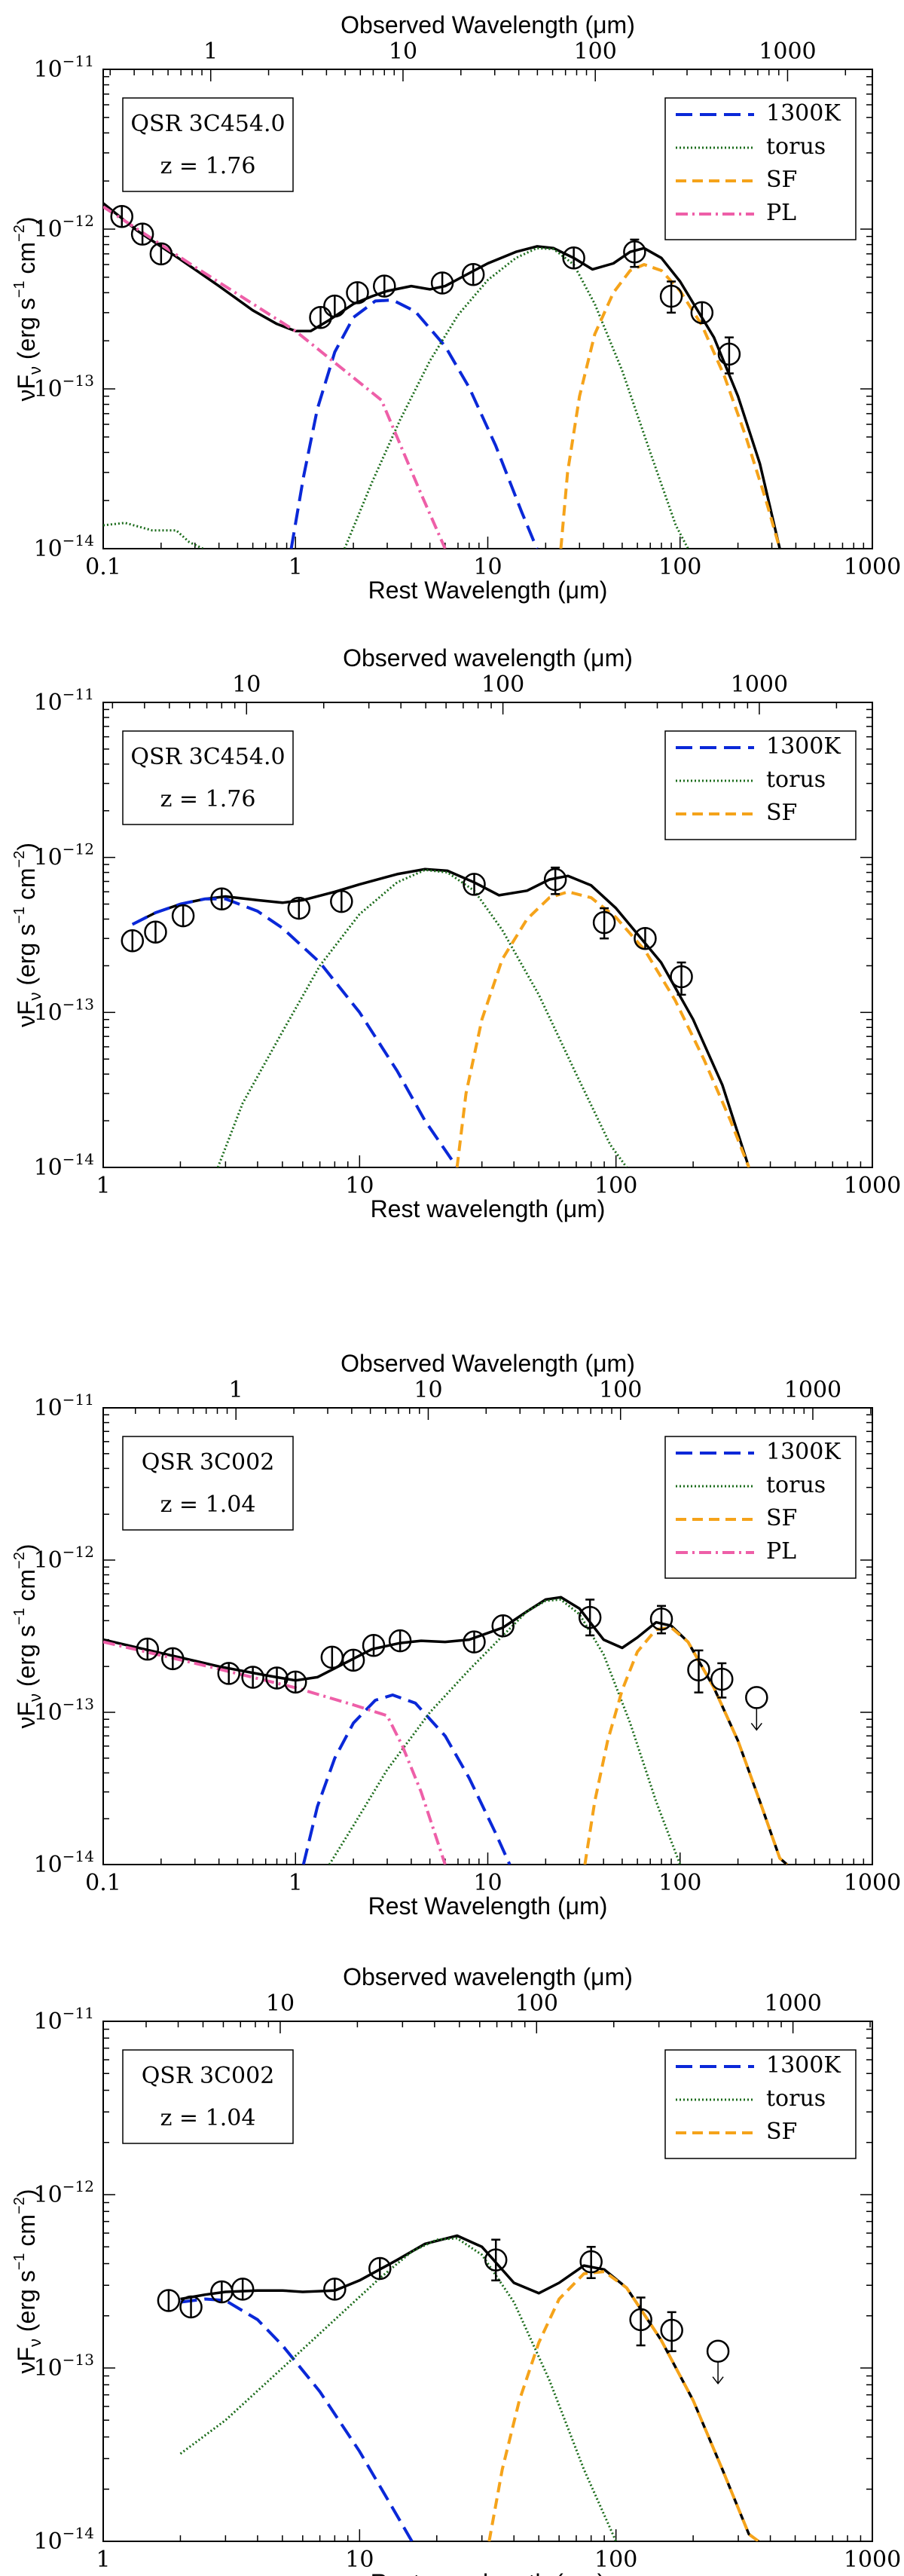  What do you see at coordinates (208, 2076) in the screenshot?
I see `source-name: QSR 3C002` at bounding box center [208, 2076].